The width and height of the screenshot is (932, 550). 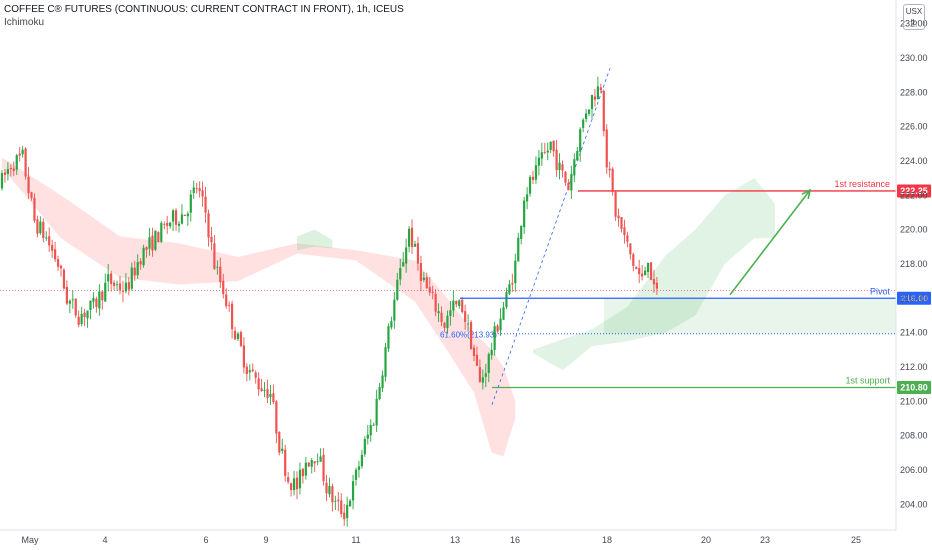 I want to click on level-name: 1st support, so click(x=867, y=381).